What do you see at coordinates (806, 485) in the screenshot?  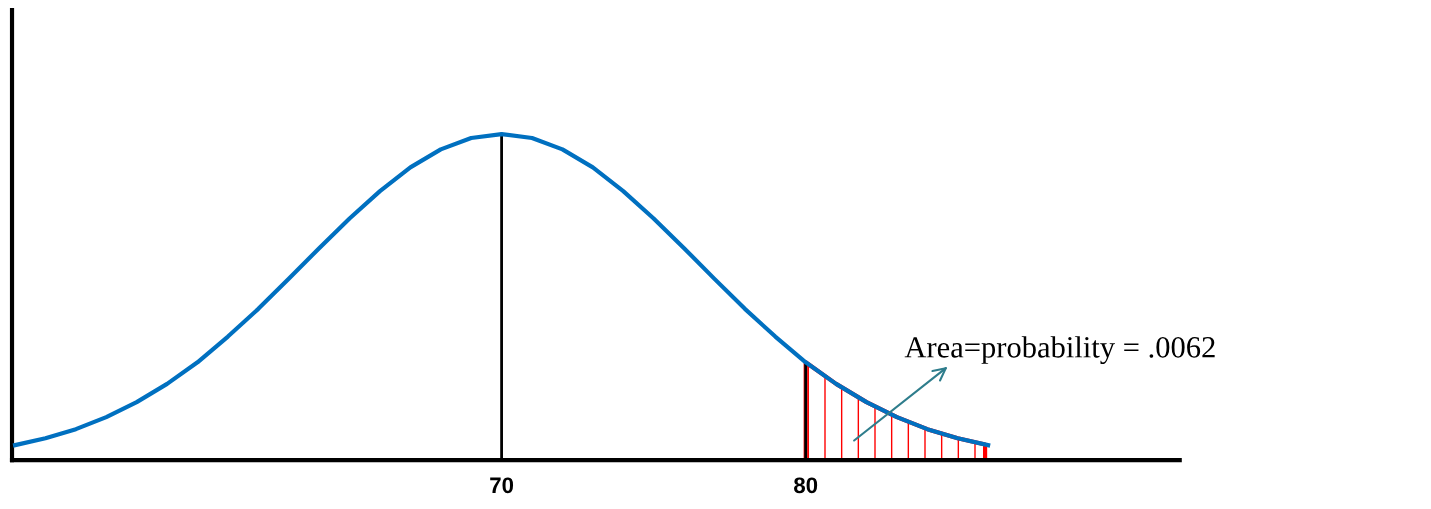 I see `x-tick-label: 80` at bounding box center [806, 485].